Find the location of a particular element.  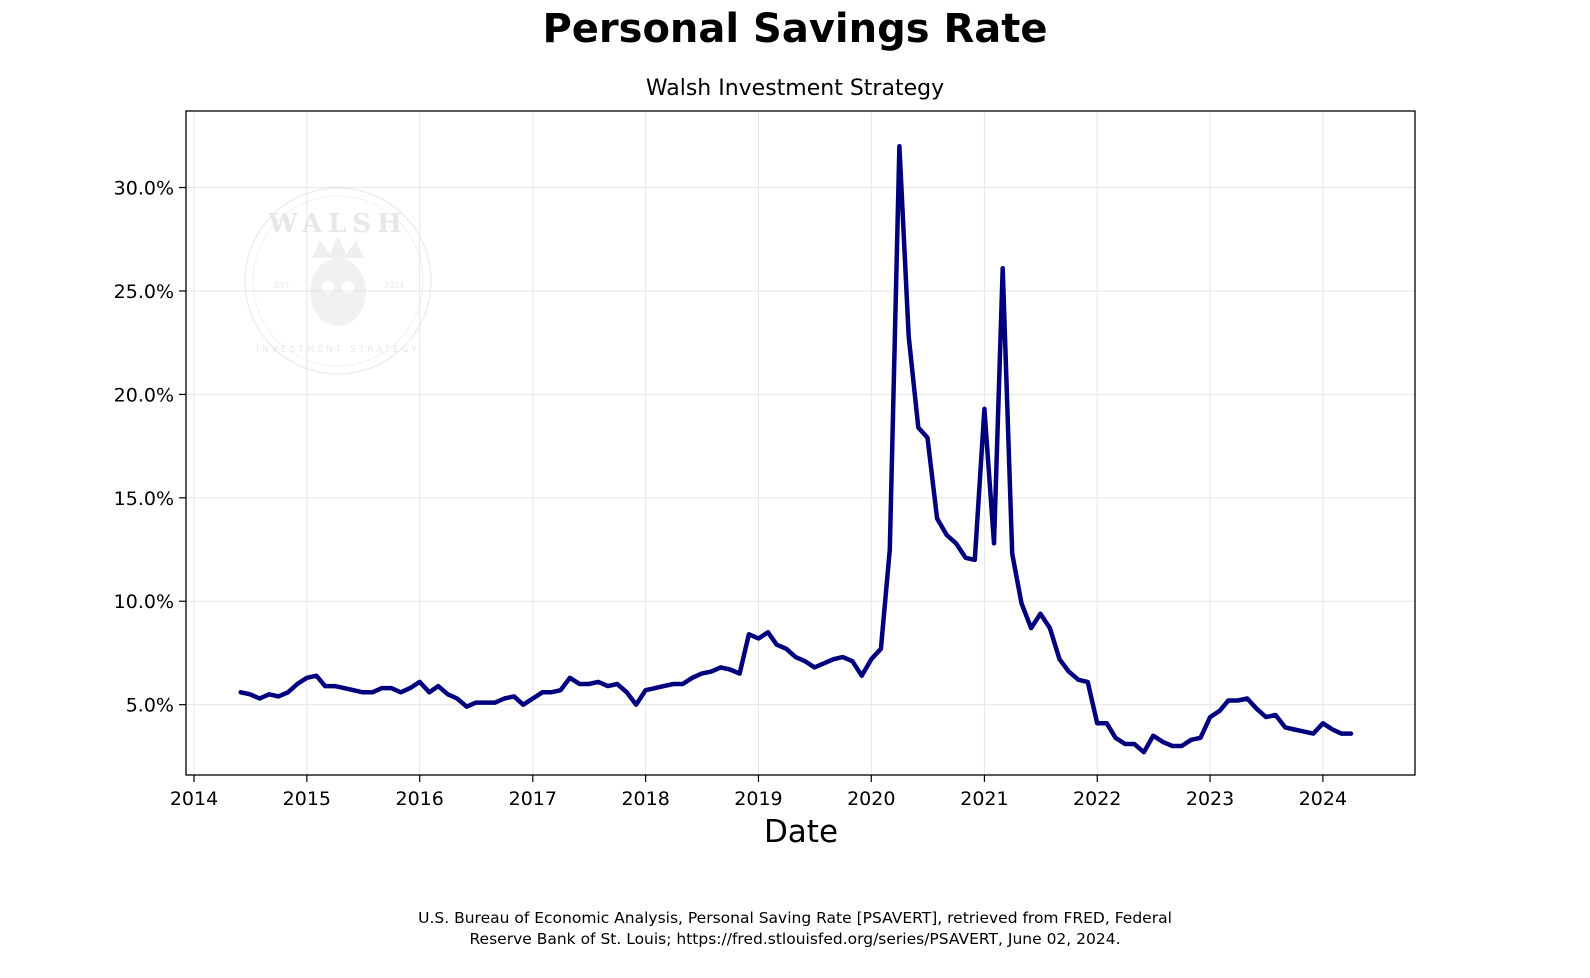

x-tick-label: 2016 is located at coordinates (420, 799).